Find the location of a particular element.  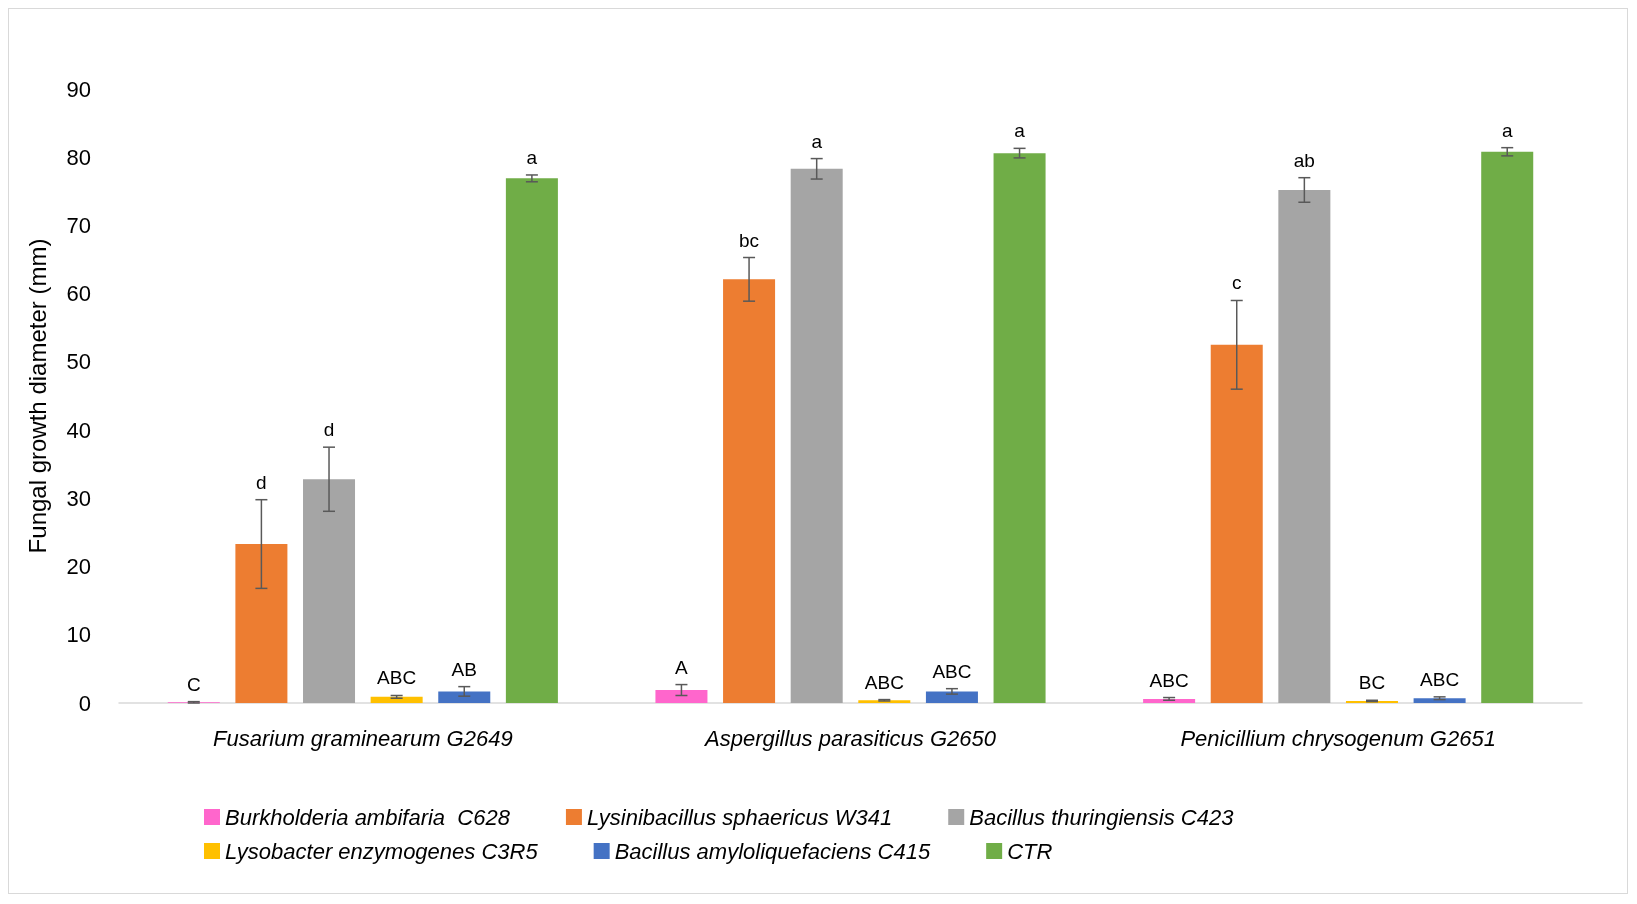

y-tick-label: 70 is located at coordinates (78, 225).